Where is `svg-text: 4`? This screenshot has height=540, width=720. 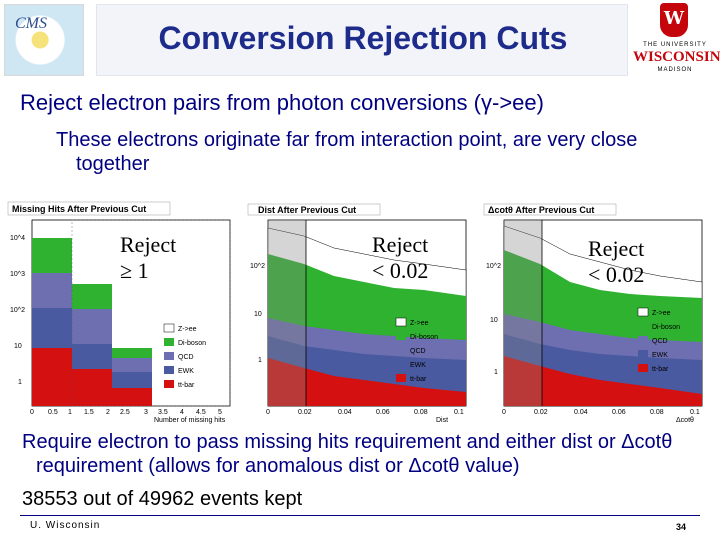
svg-text: 4 is located at coordinates (182, 412).